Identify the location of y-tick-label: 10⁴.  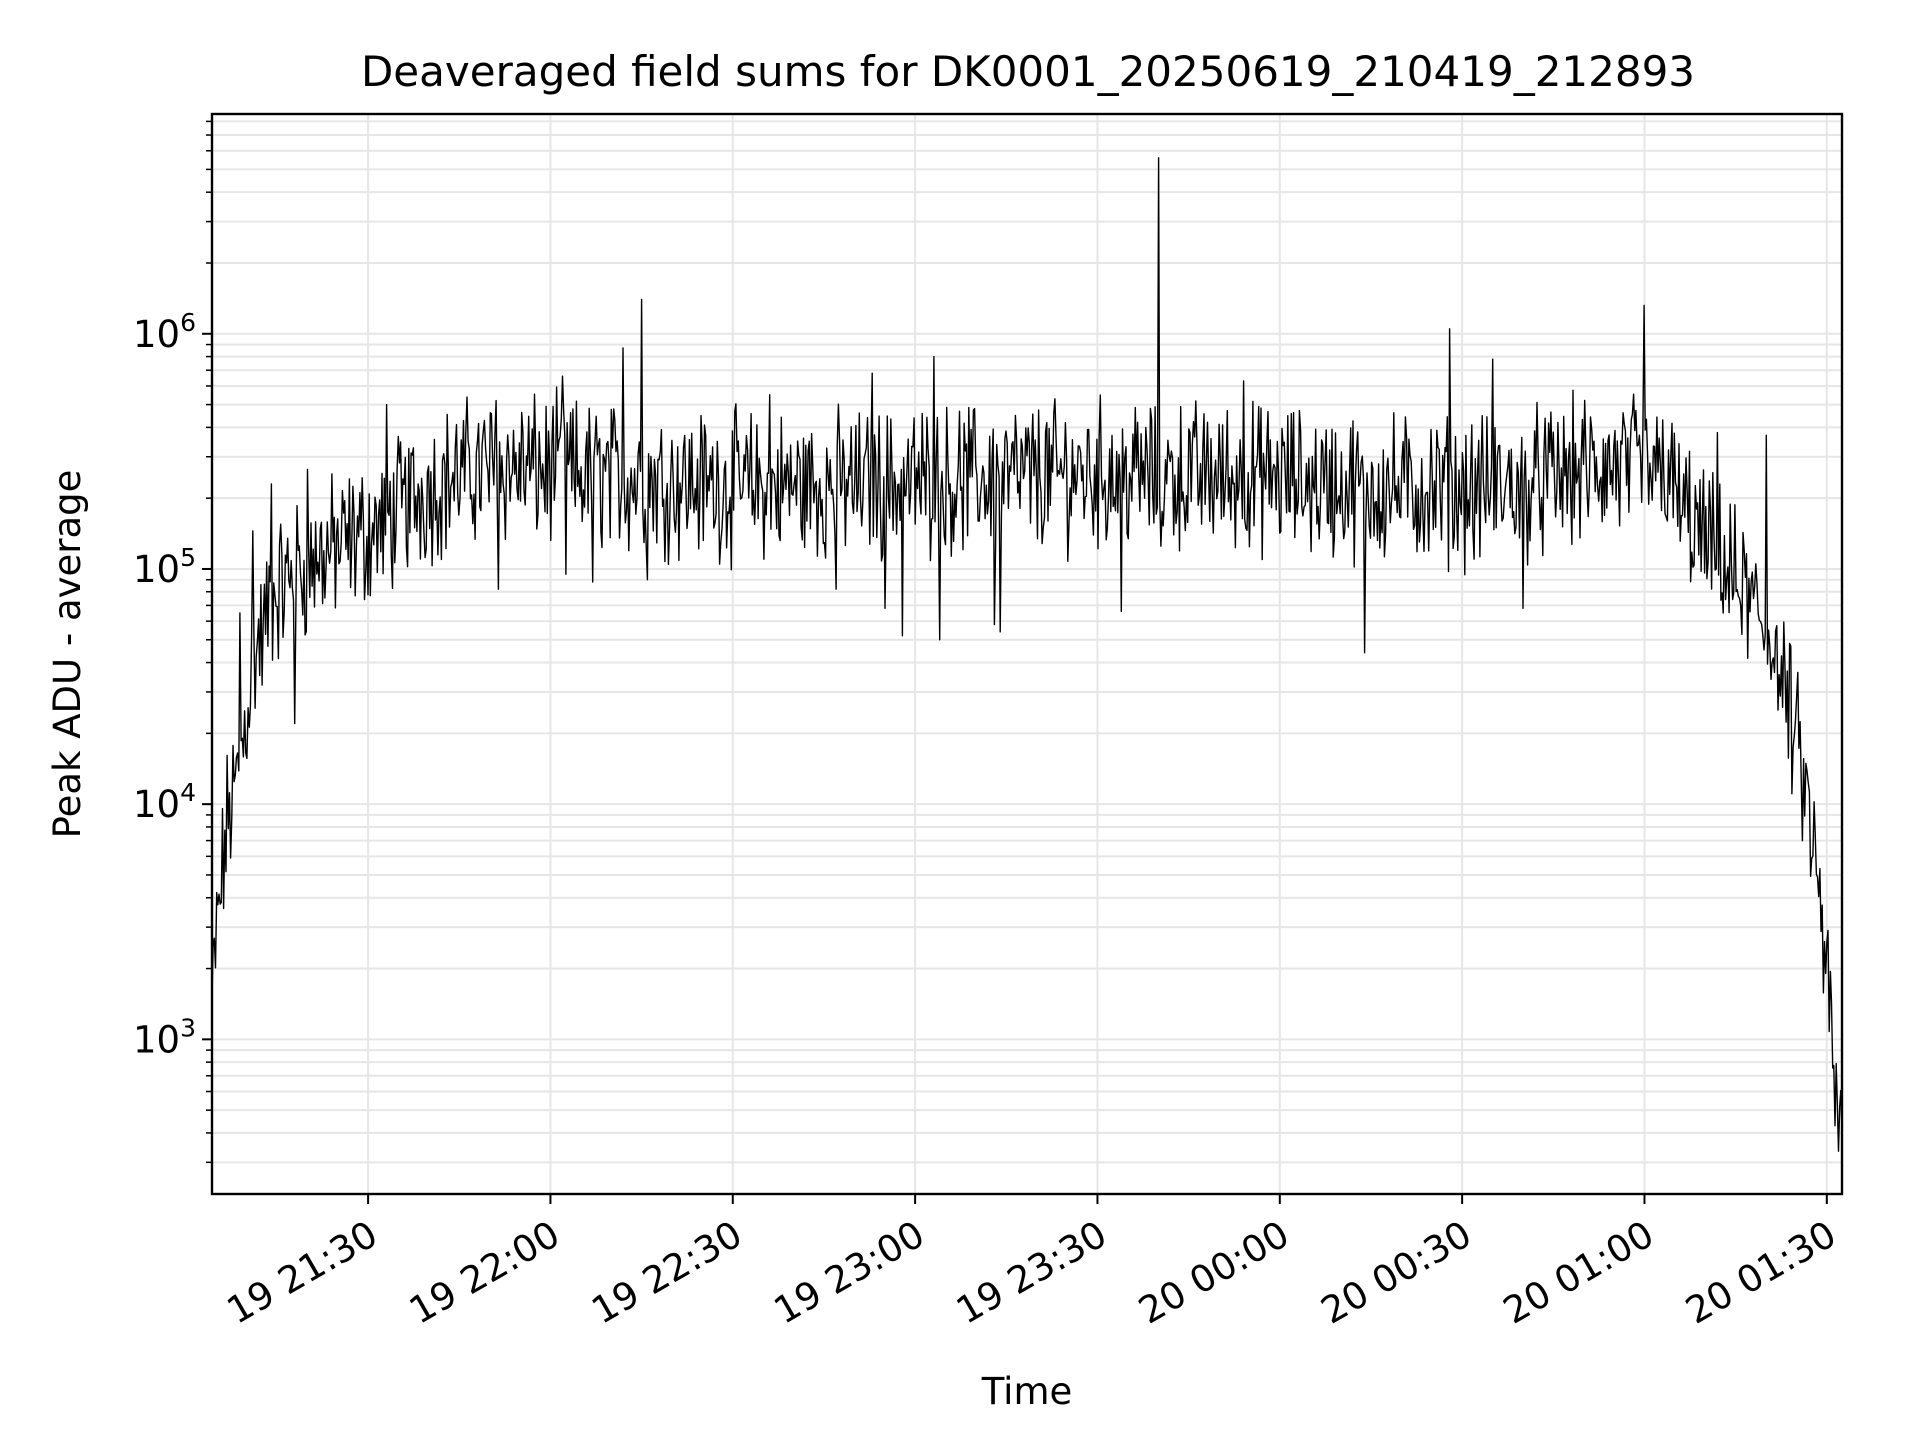
(164, 802).